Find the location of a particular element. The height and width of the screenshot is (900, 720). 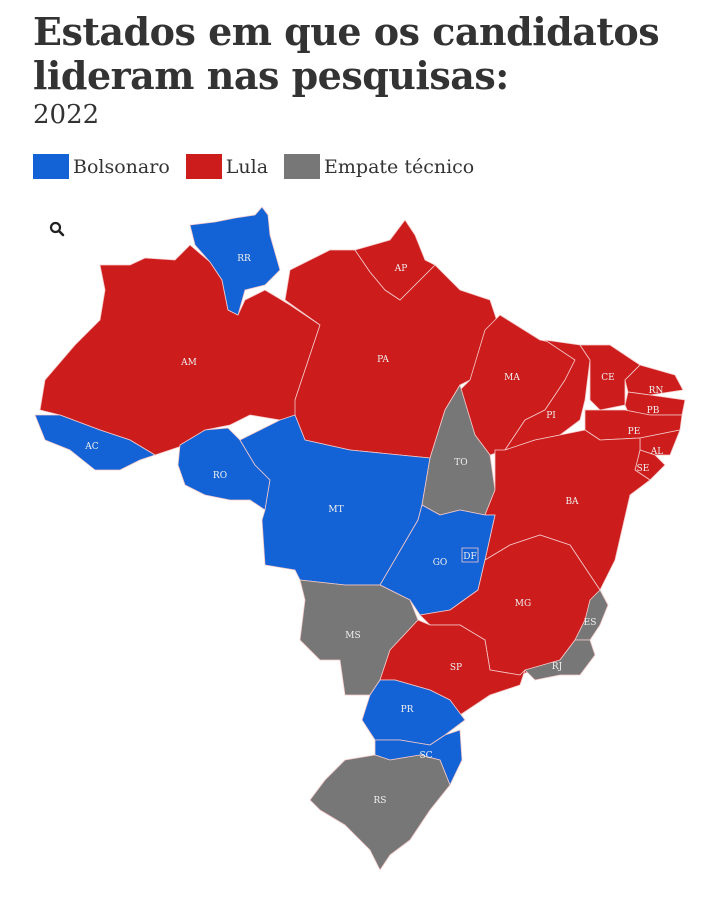

state-df is located at coordinates (470, 555).